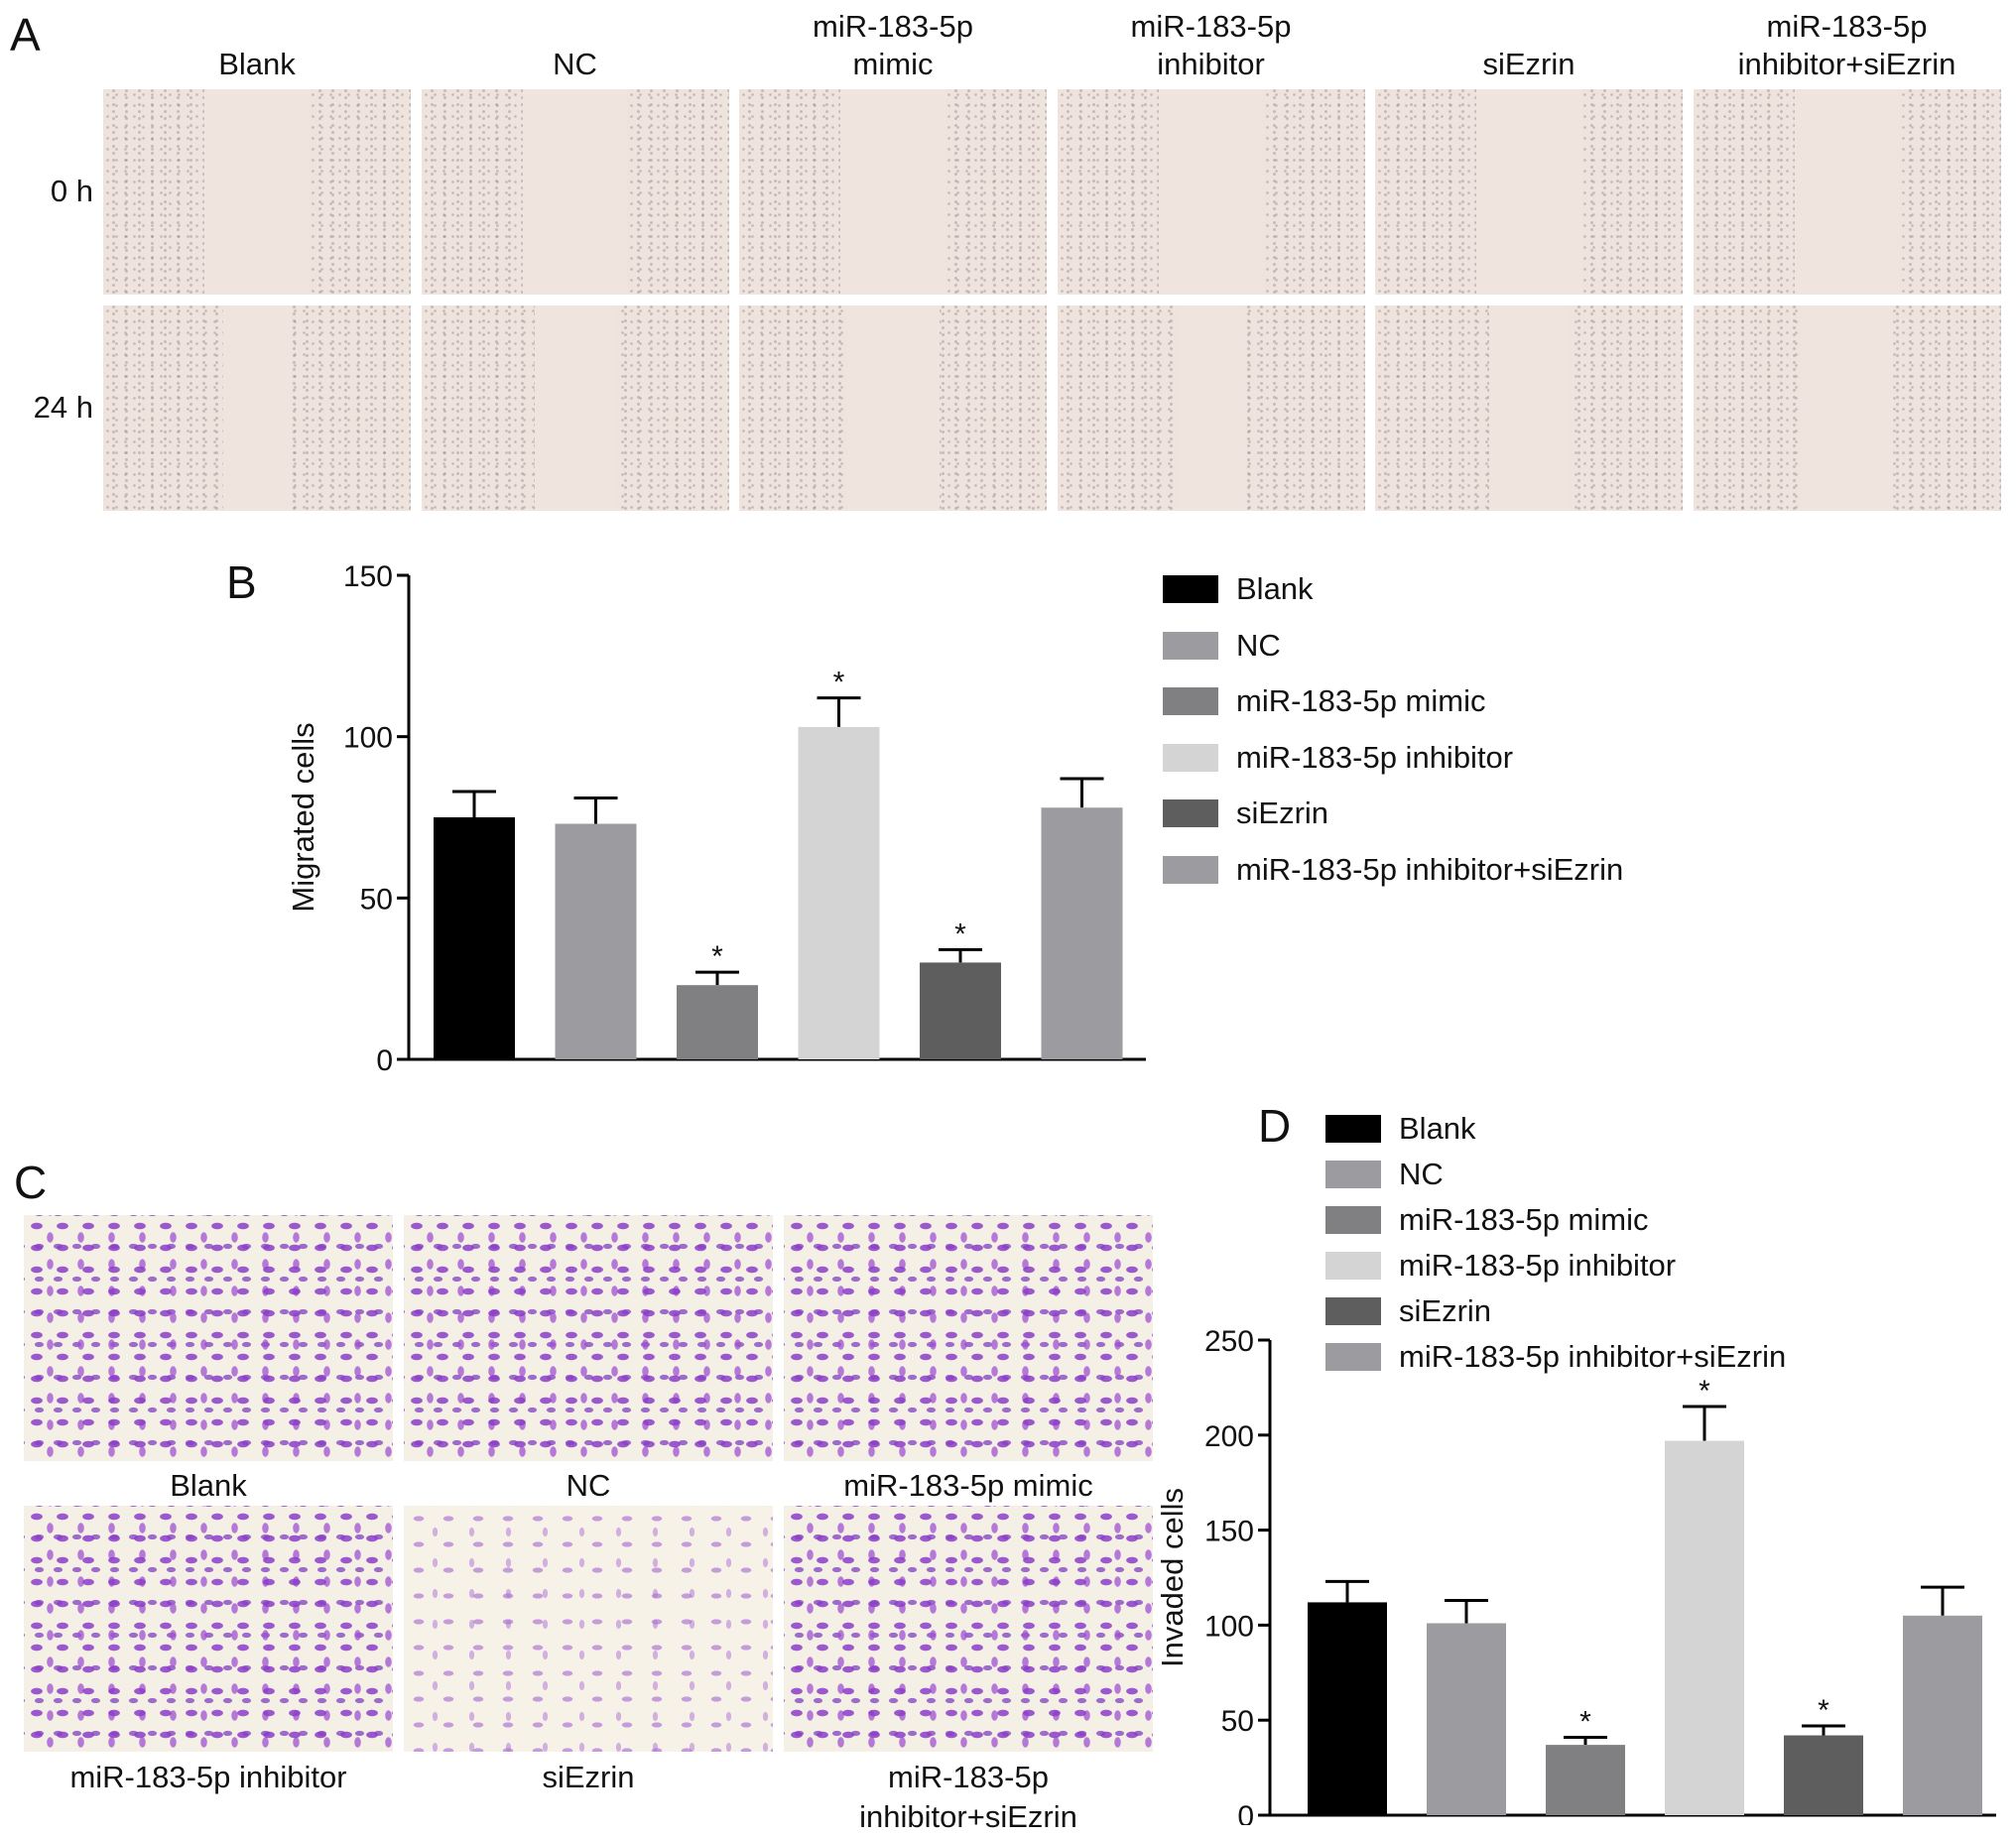 The height and width of the screenshot is (1838, 2016). I want to click on transwell-label: miR-183-5p mimic, so click(968, 1486).